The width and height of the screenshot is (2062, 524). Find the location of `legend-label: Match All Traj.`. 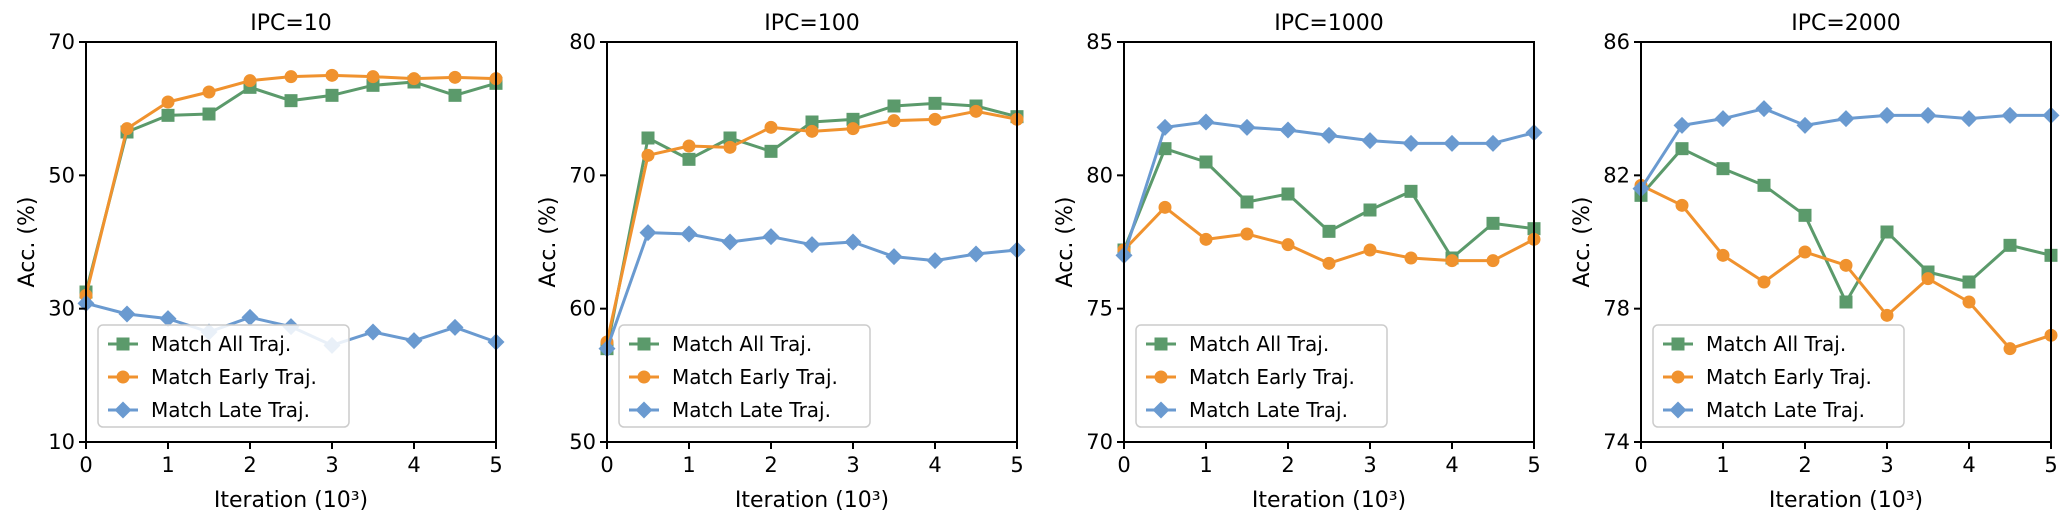

legend-label: Match All Traj. is located at coordinates (1259, 344).